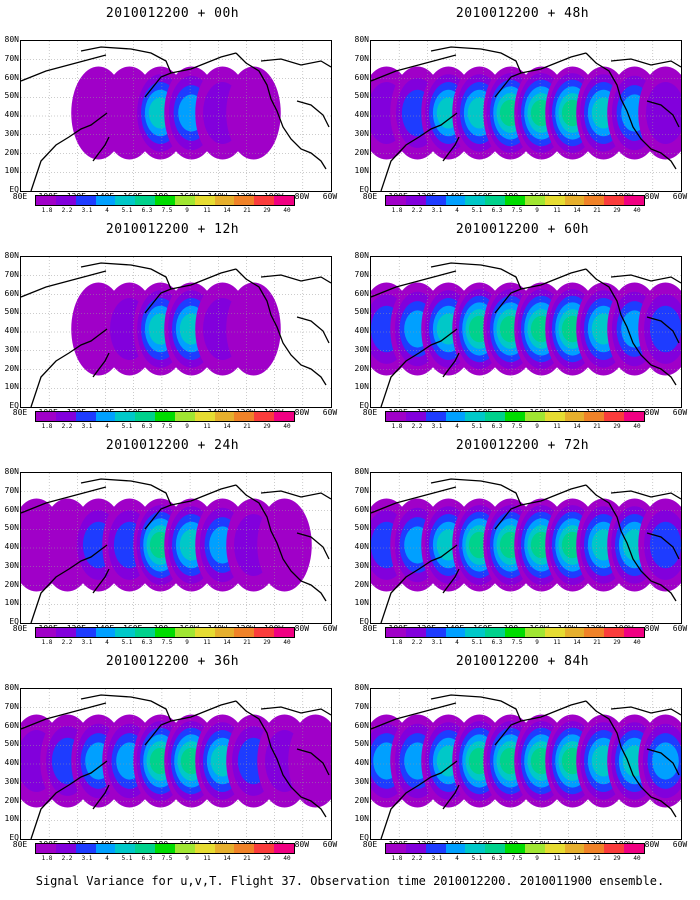 This screenshot has width=700, height=900. What do you see at coordinates (361, 58) in the screenshot?
I see `lat-label: 70N` at bounding box center [361, 58].